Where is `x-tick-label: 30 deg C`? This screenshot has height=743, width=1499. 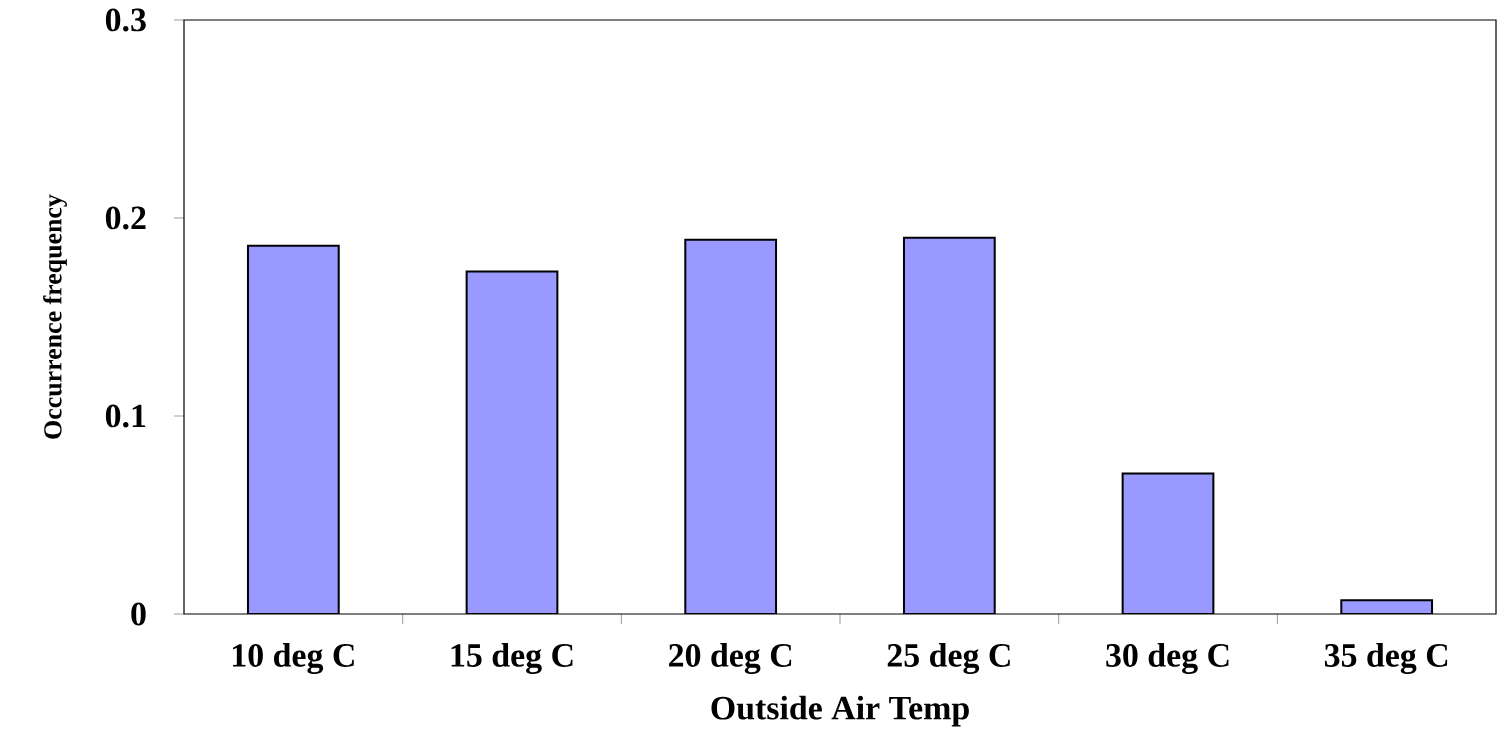 x-tick-label: 30 deg C is located at coordinates (1167, 659).